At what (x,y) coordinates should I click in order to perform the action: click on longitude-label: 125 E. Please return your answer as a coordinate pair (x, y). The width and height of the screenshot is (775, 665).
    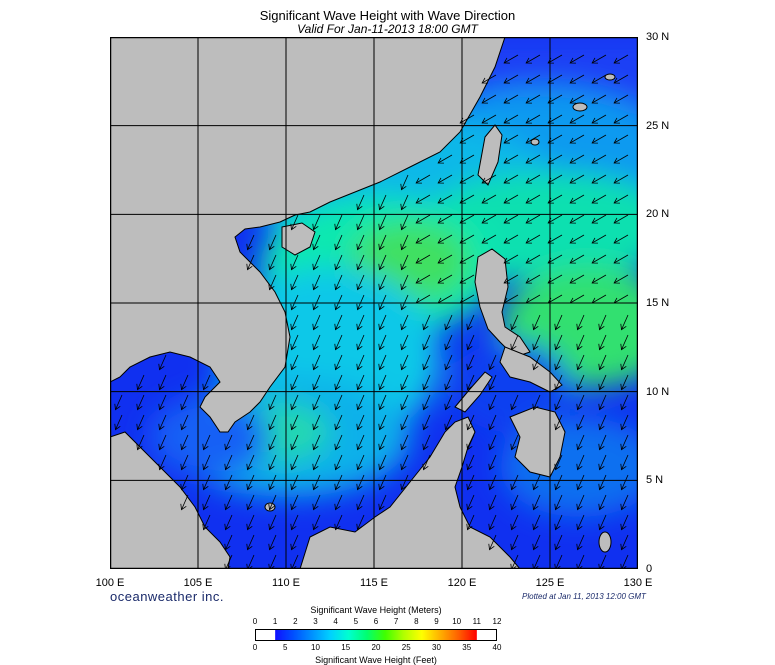
    Looking at the image, I should click on (550, 583).